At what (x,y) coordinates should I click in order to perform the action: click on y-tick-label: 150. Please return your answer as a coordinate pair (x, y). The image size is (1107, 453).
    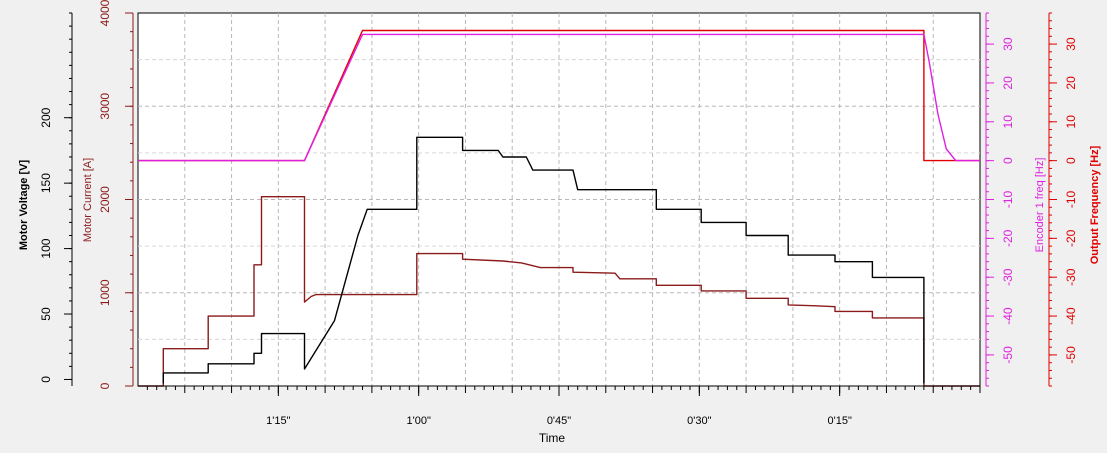
    Looking at the image, I should click on (46, 183).